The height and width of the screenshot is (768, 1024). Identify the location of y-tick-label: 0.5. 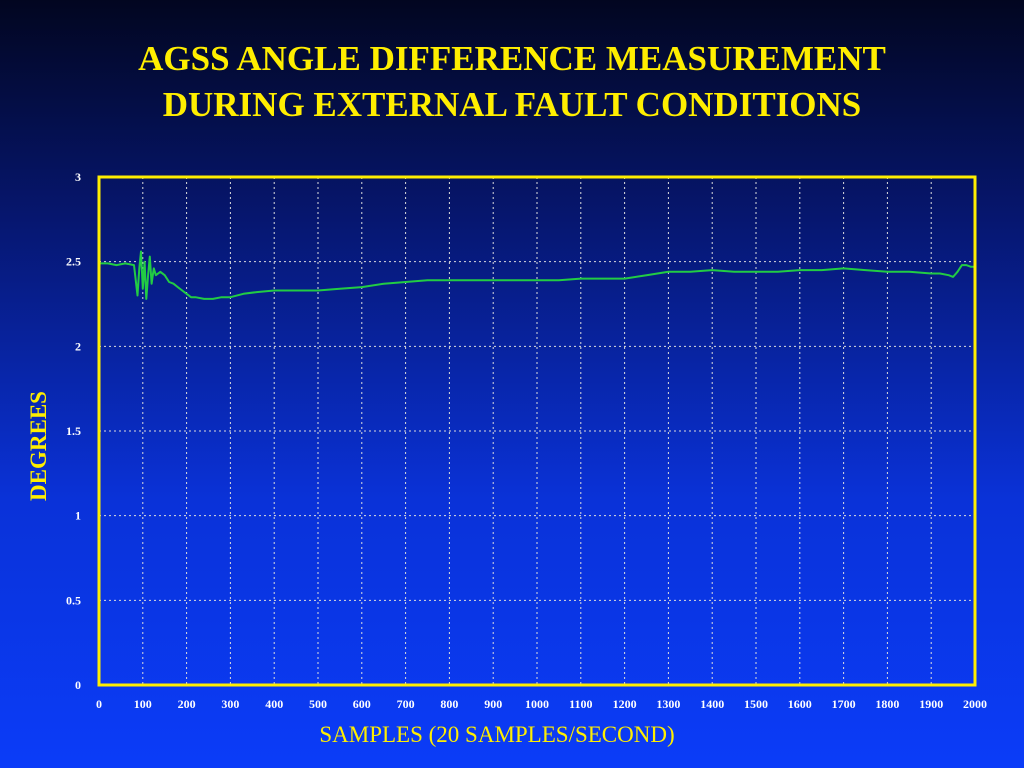
(73, 600).